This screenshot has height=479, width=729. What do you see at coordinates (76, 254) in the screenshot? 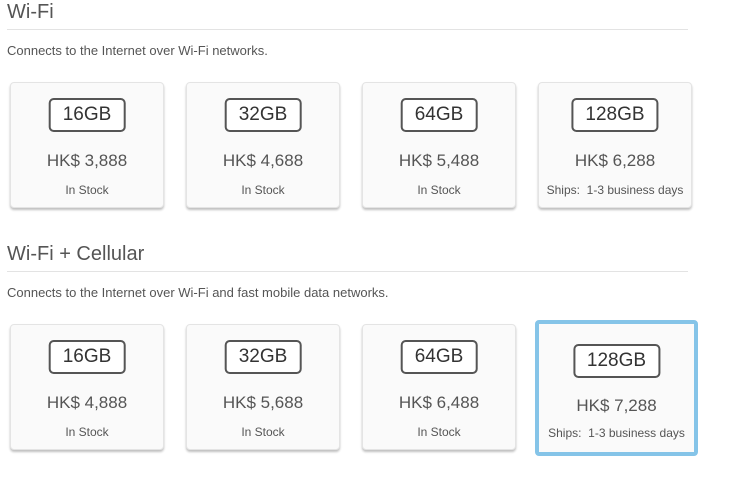
I see `section-title: Wi-Fi + Cellular` at bounding box center [76, 254].